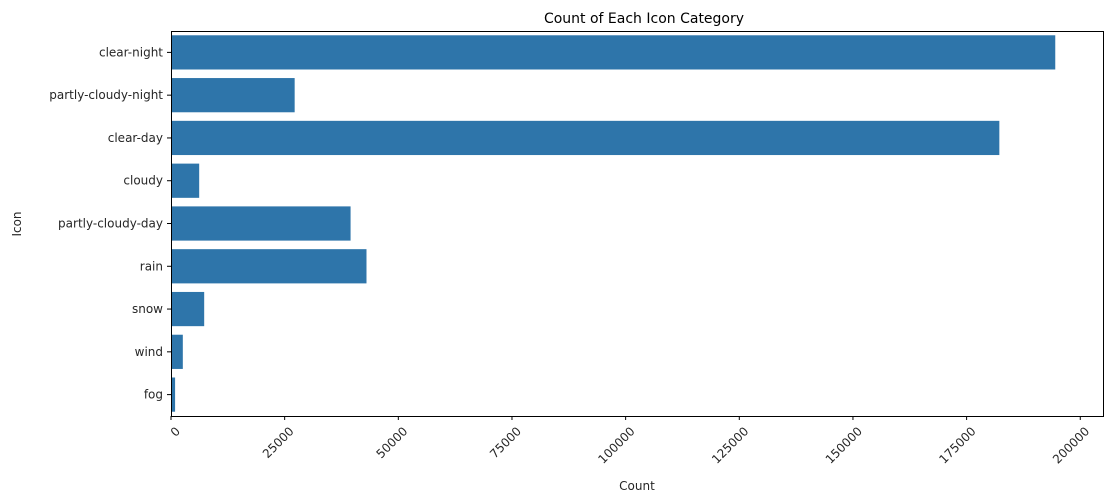 The image size is (1115, 503). What do you see at coordinates (1071, 445) in the screenshot?
I see `x-tick-label: 200000` at bounding box center [1071, 445].